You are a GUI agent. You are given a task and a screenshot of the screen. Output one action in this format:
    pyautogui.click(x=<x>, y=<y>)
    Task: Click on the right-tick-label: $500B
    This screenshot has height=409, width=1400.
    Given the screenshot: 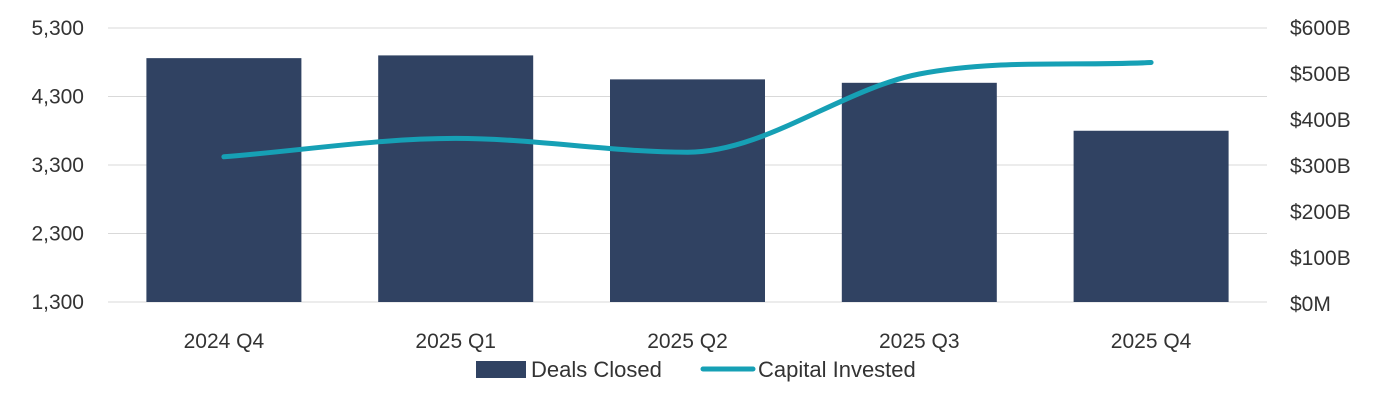 What is the action you would take?
    pyautogui.click(x=1320, y=74)
    